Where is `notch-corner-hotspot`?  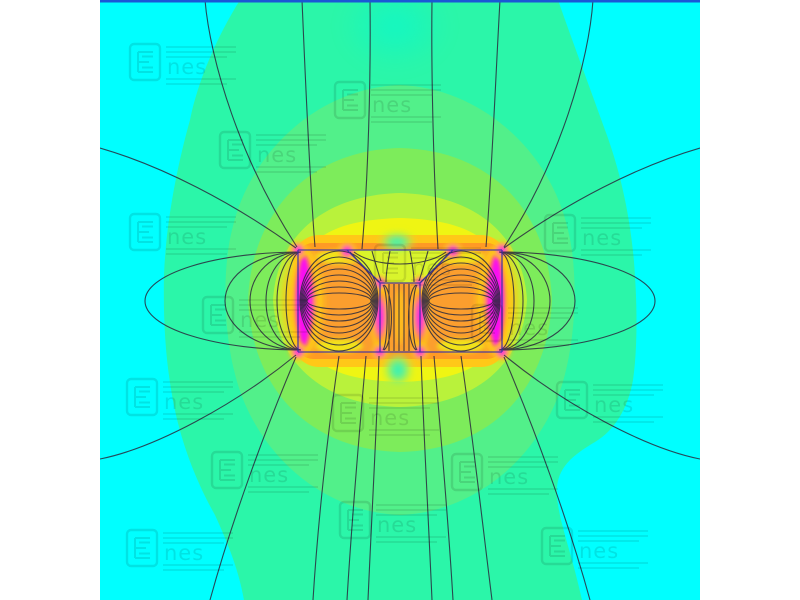
notch-corner-hotspot is located at coordinates (347, 251).